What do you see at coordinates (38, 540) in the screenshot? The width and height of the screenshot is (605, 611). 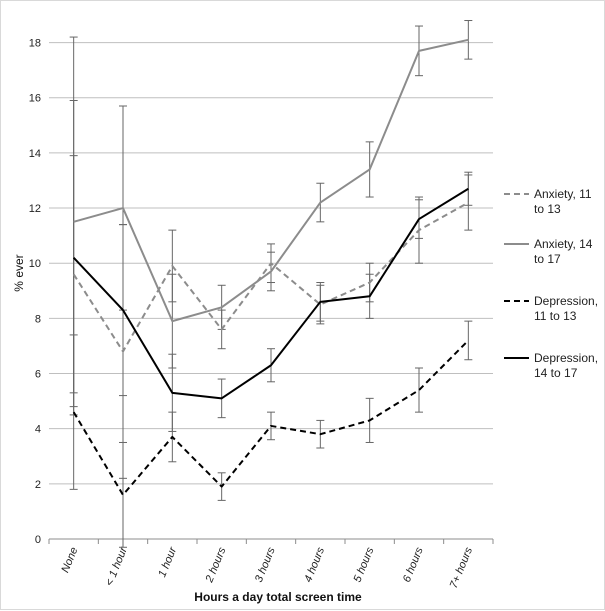 I see `y-tick-label: 0` at bounding box center [38, 540].